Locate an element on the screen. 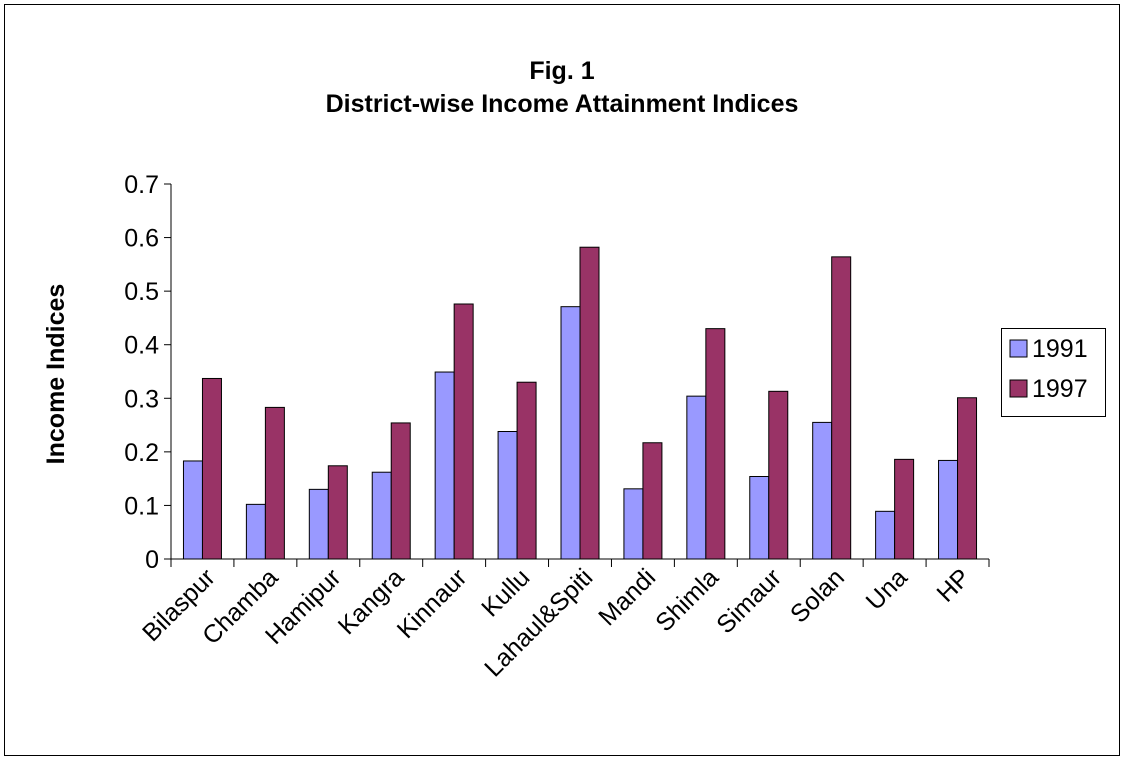  legend-swatch-1997 is located at coordinates (1018, 388).